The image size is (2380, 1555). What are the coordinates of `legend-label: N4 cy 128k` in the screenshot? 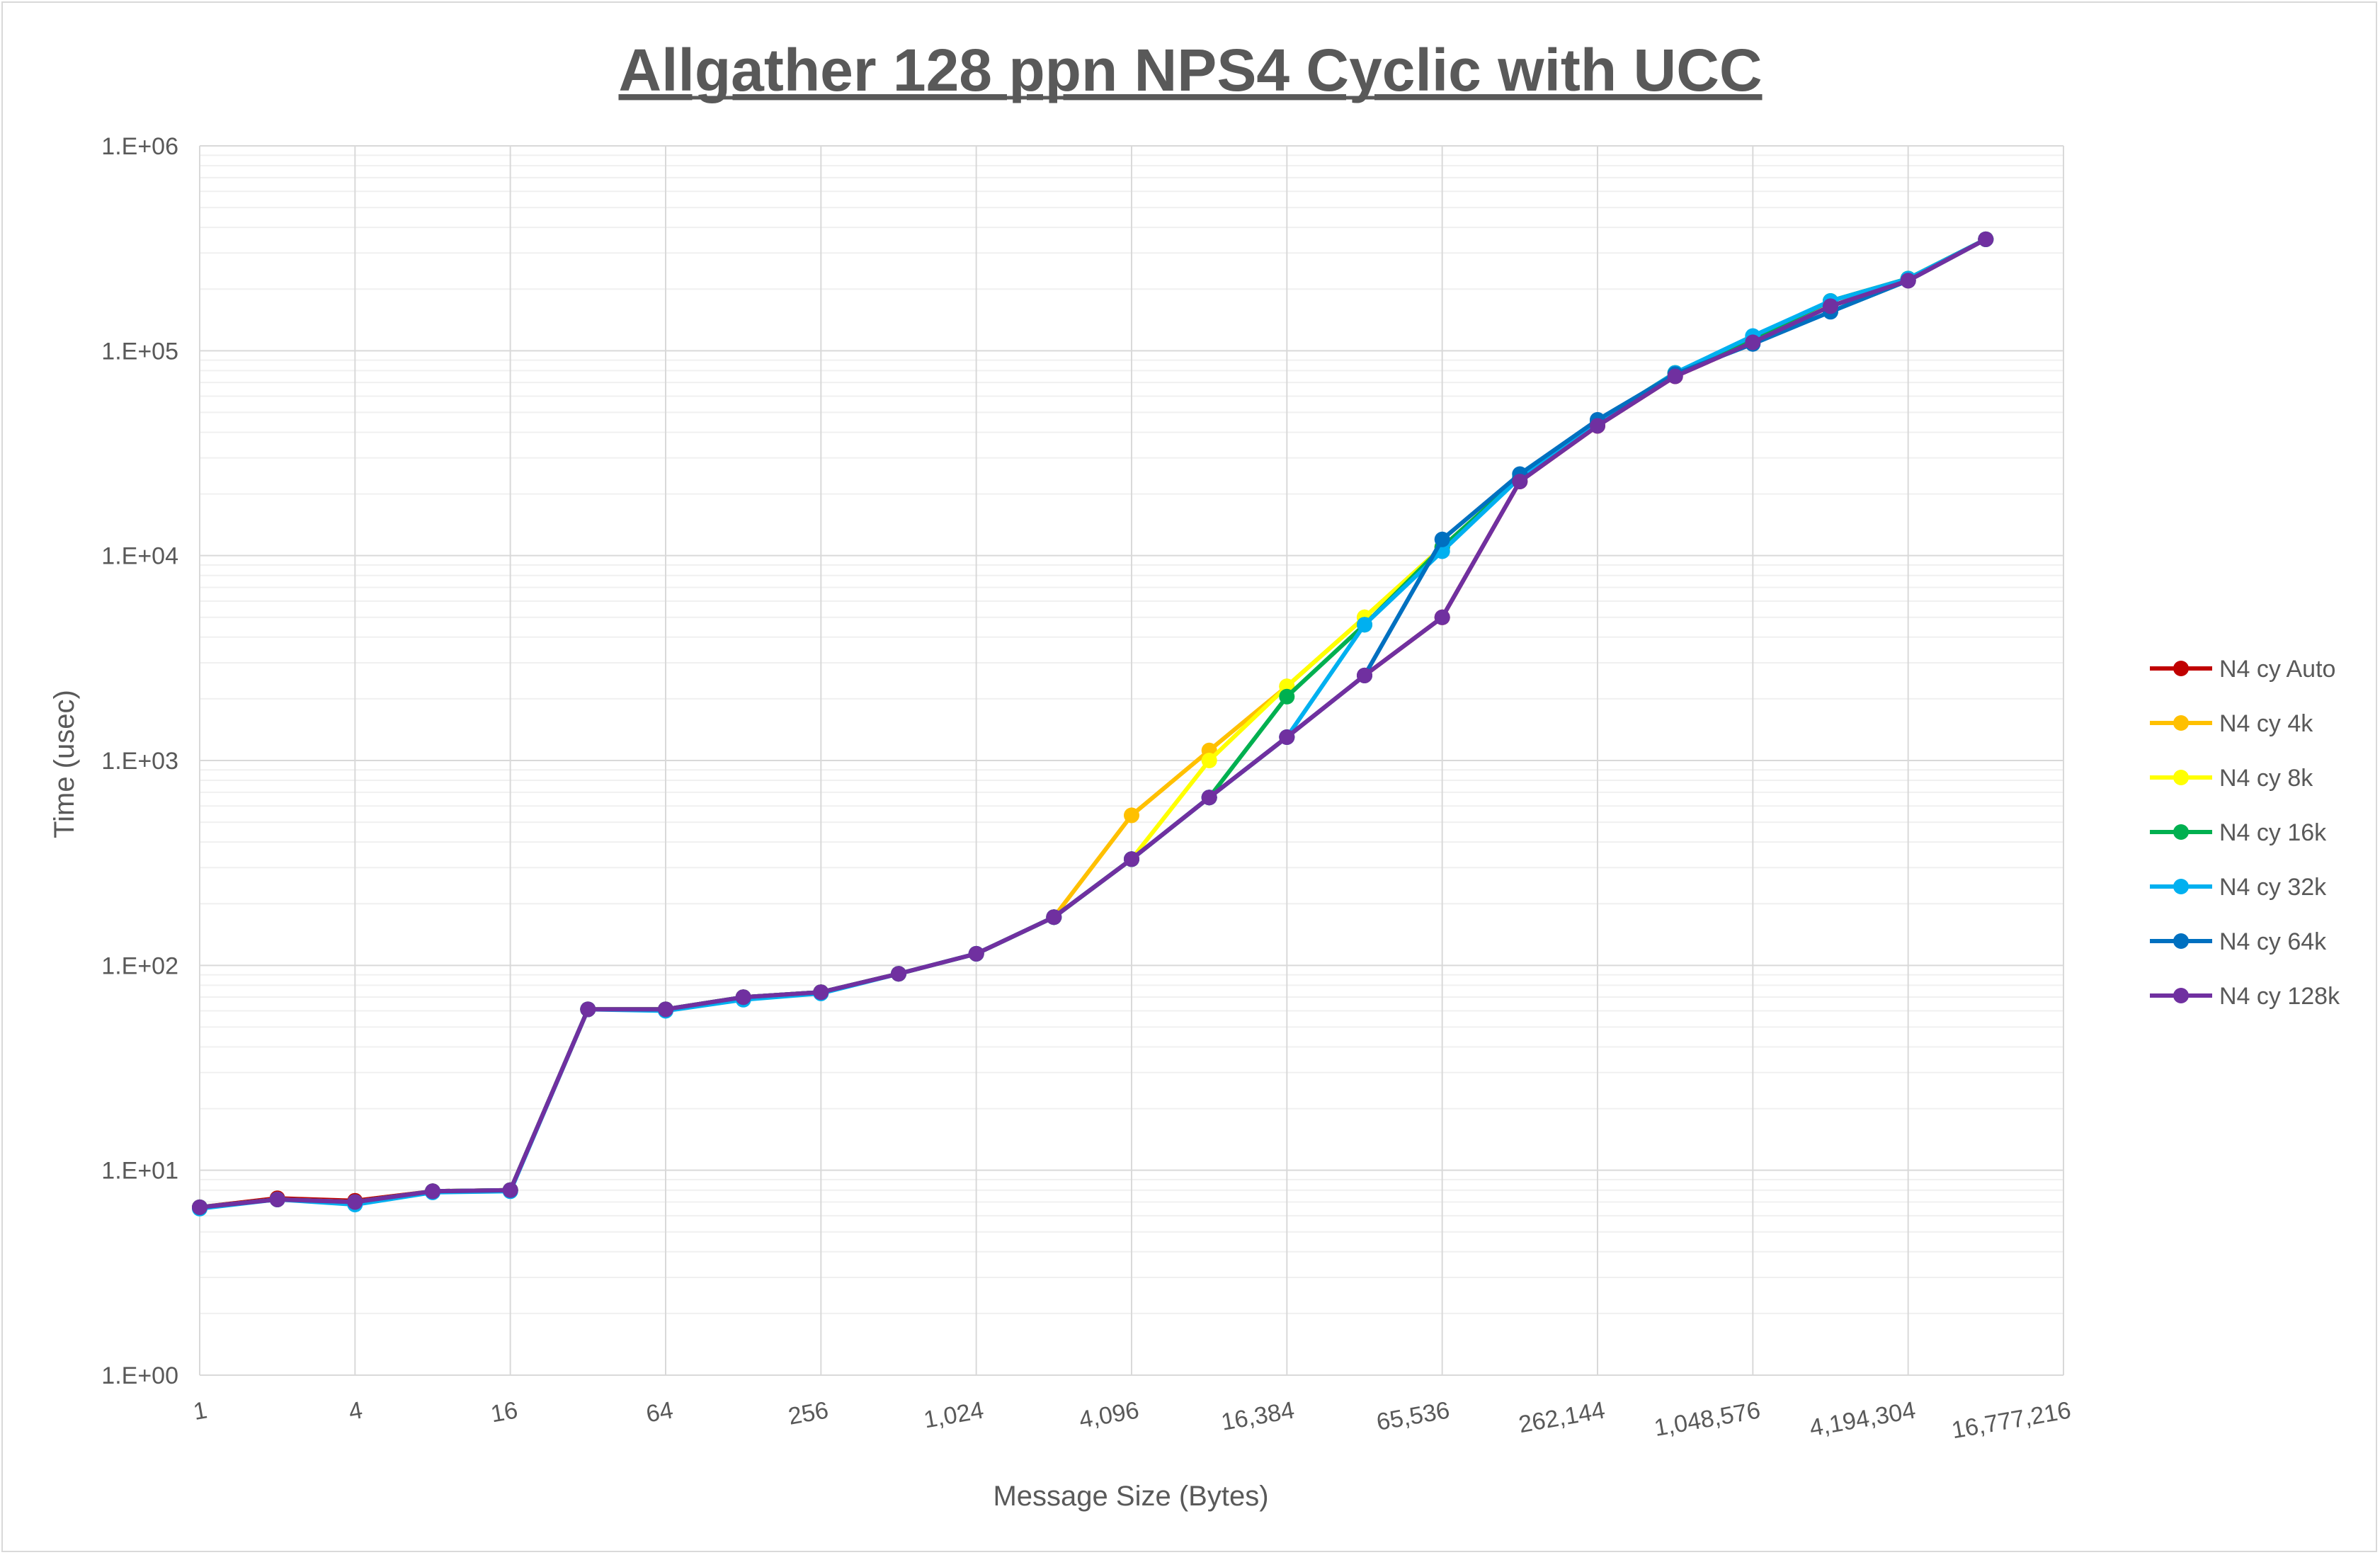 It's located at (2279, 996).